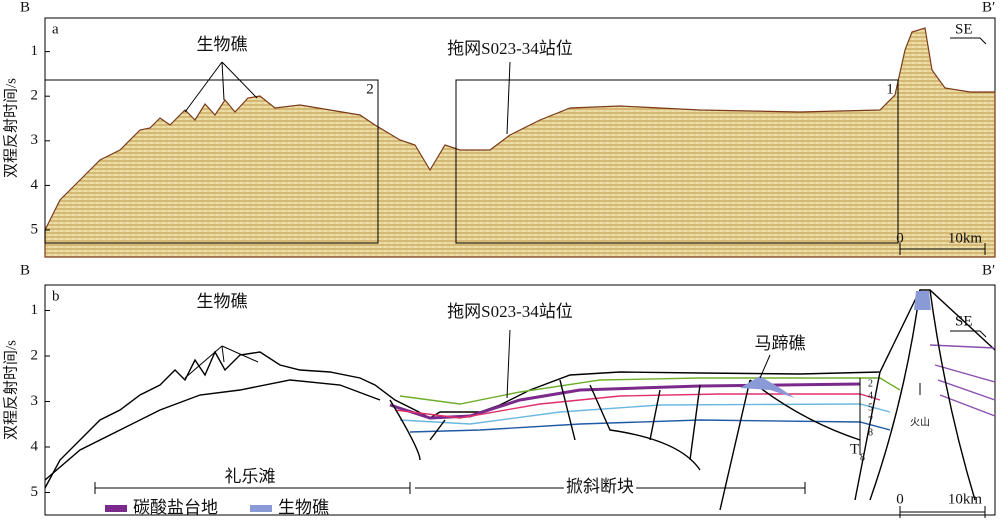 Image resolution: width=1000 pixels, height=521 pixels. I want to click on legend-label: 碳酸盐台地, so click(175, 507).